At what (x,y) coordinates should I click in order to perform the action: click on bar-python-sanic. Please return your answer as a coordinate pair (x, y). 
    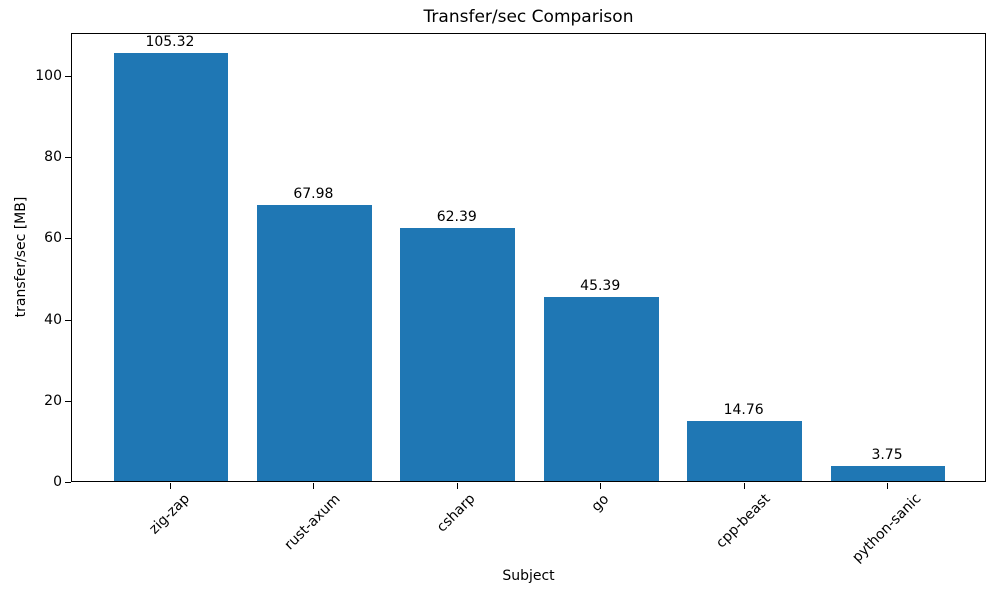
    Looking at the image, I should click on (888, 473).